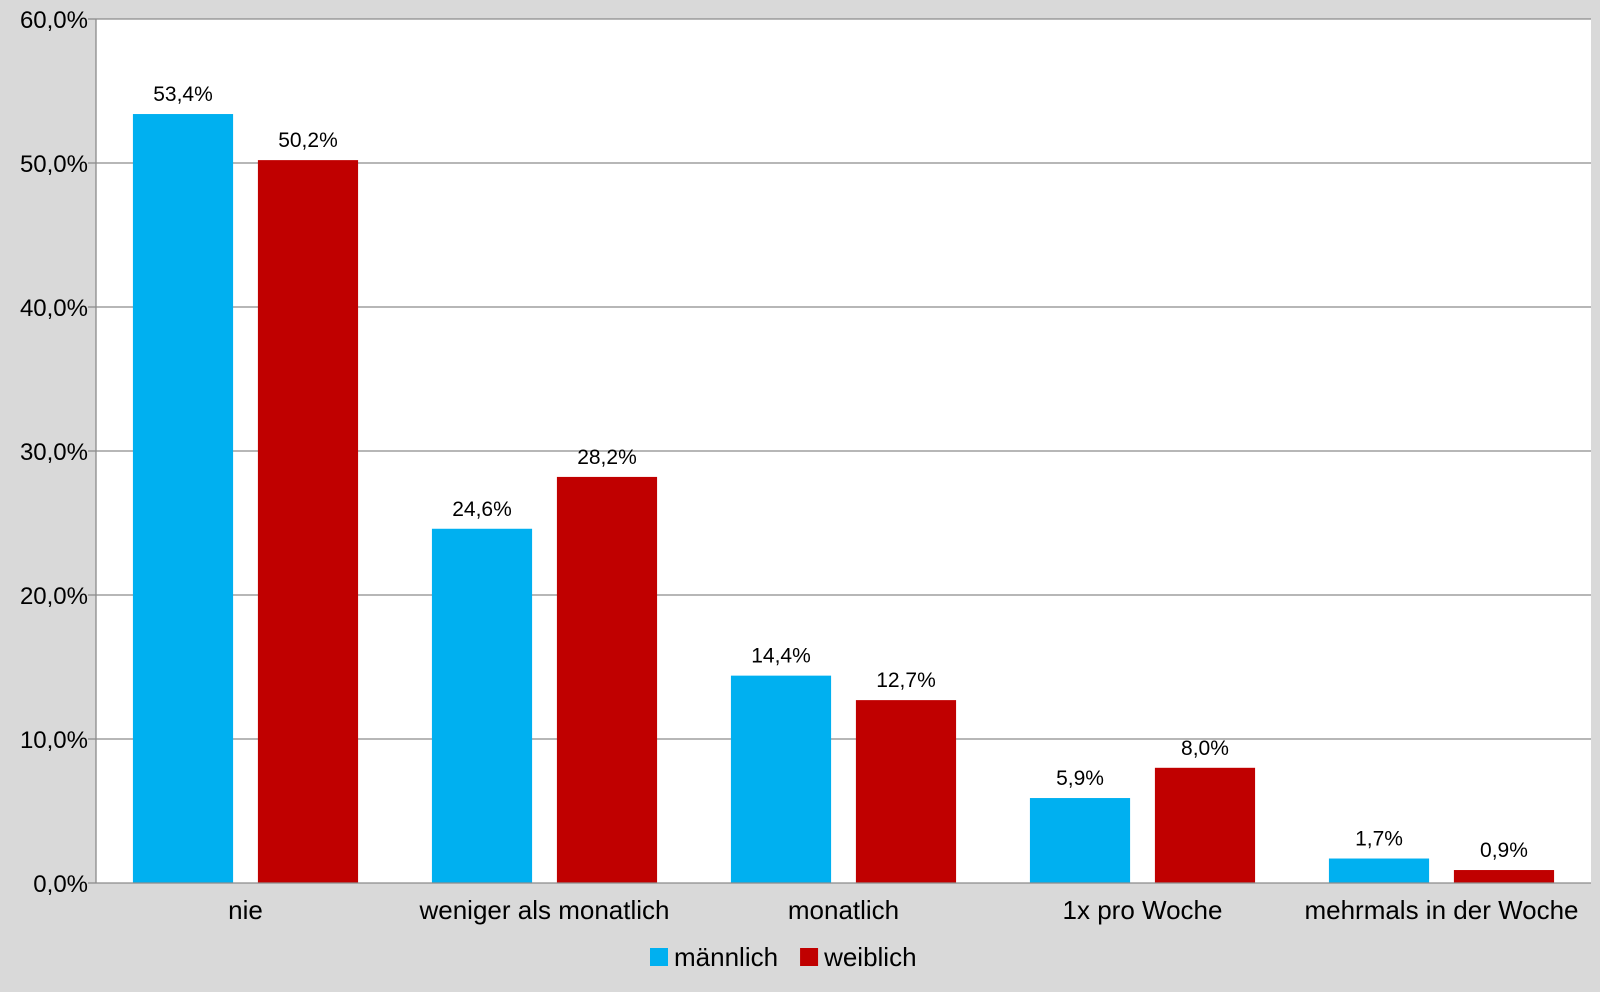  I want to click on data-label: 24,6%, so click(482, 509).